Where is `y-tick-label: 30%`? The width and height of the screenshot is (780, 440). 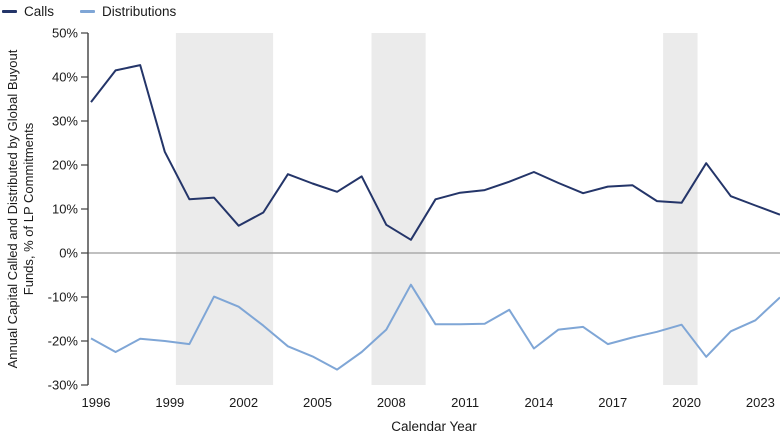
y-tick-label: 30% is located at coordinates (65, 121).